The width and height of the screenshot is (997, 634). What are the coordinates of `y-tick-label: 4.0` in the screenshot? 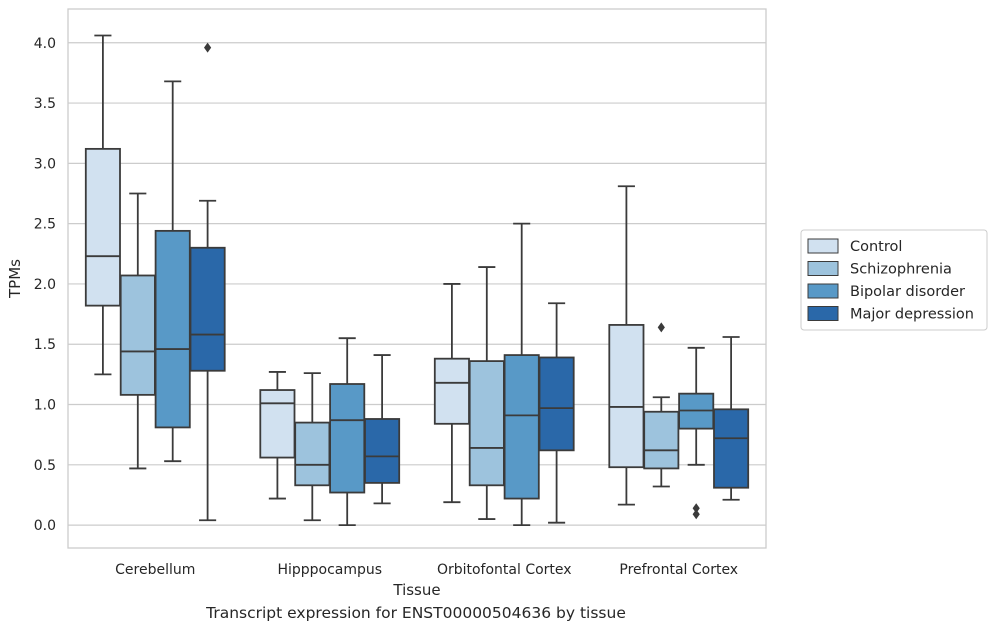 It's located at (45, 44).